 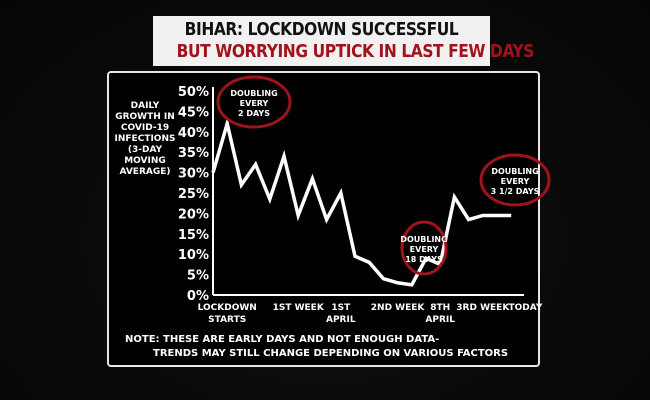 I want to click on y-tick-label: 35%, so click(x=193, y=153).